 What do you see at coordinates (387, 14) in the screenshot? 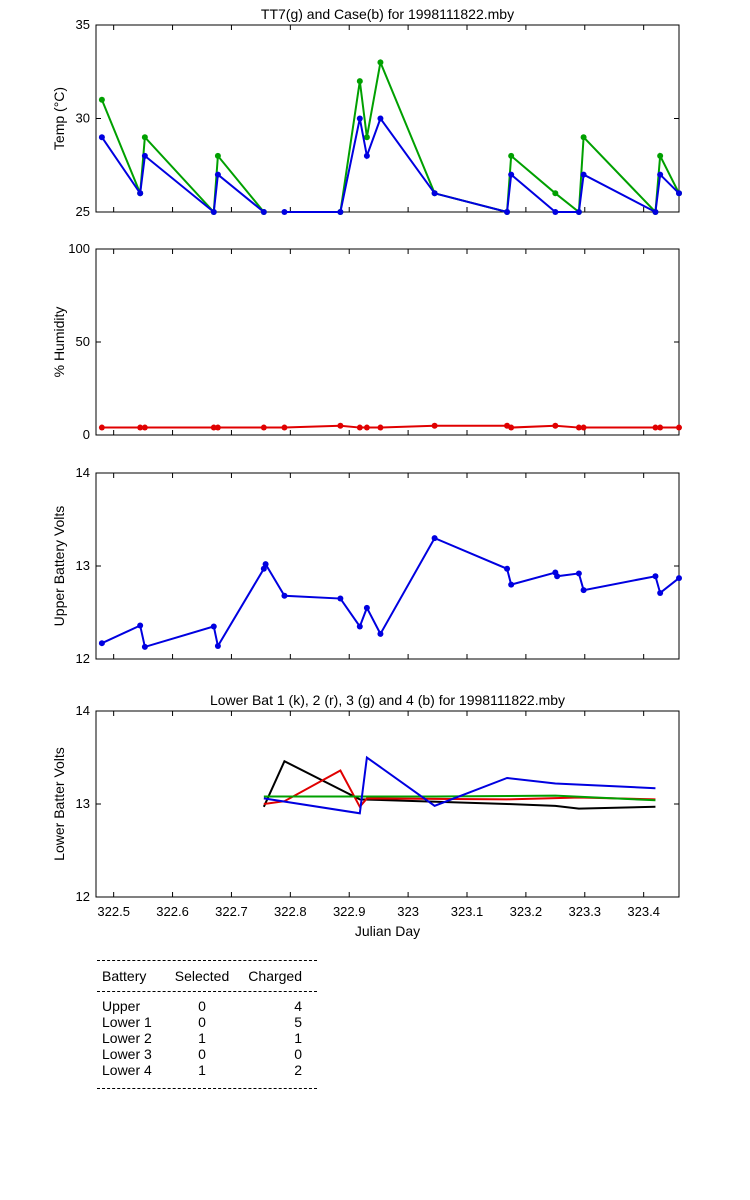
I see `temp-chart-title: TT7(g) and Case(b) for 1998111822.mby` at bounding box center [387, 14].